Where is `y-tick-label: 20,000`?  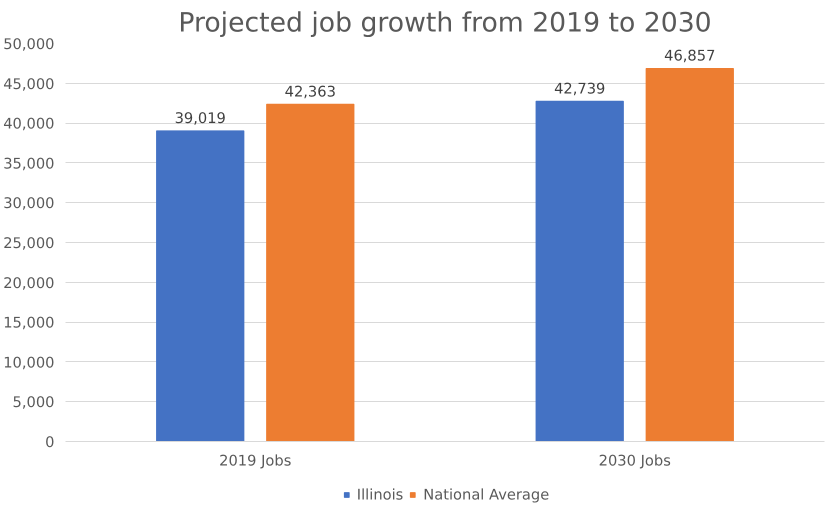
y-tick-label: 20,000 is located at coordinates (29, 283).